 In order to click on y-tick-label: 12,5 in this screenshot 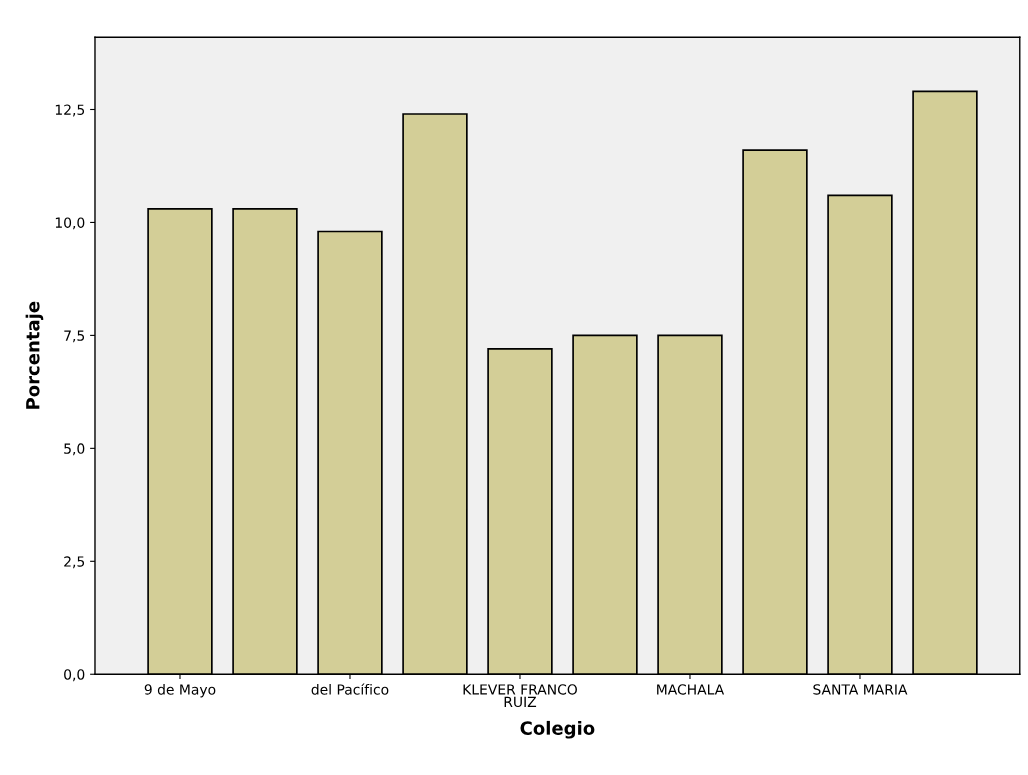, I will do `click(70, 110)`.